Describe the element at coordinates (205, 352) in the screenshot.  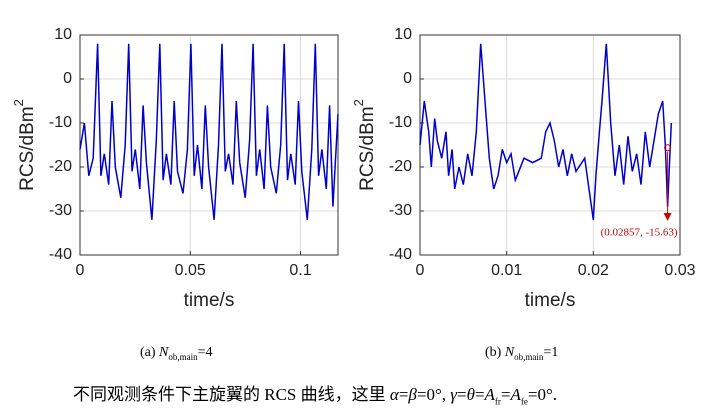
I see `caption-text: =4` at that location.